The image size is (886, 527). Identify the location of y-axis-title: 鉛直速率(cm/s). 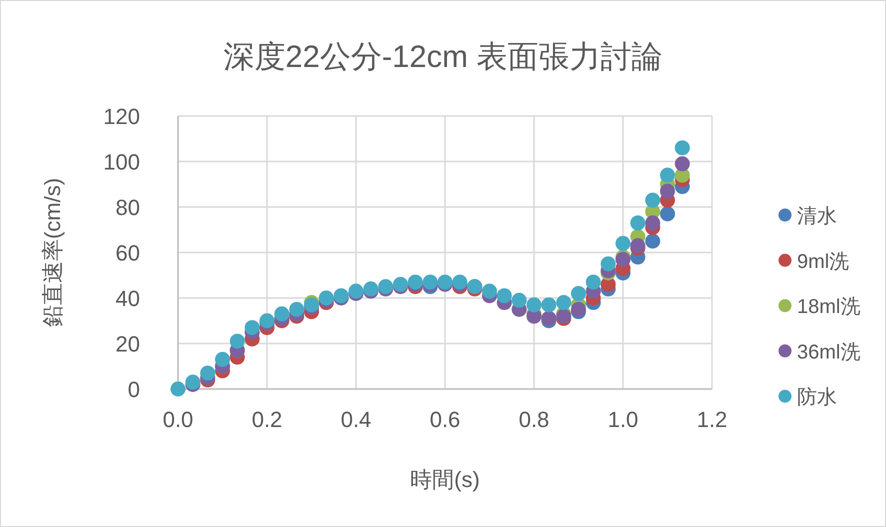
(52, 253).